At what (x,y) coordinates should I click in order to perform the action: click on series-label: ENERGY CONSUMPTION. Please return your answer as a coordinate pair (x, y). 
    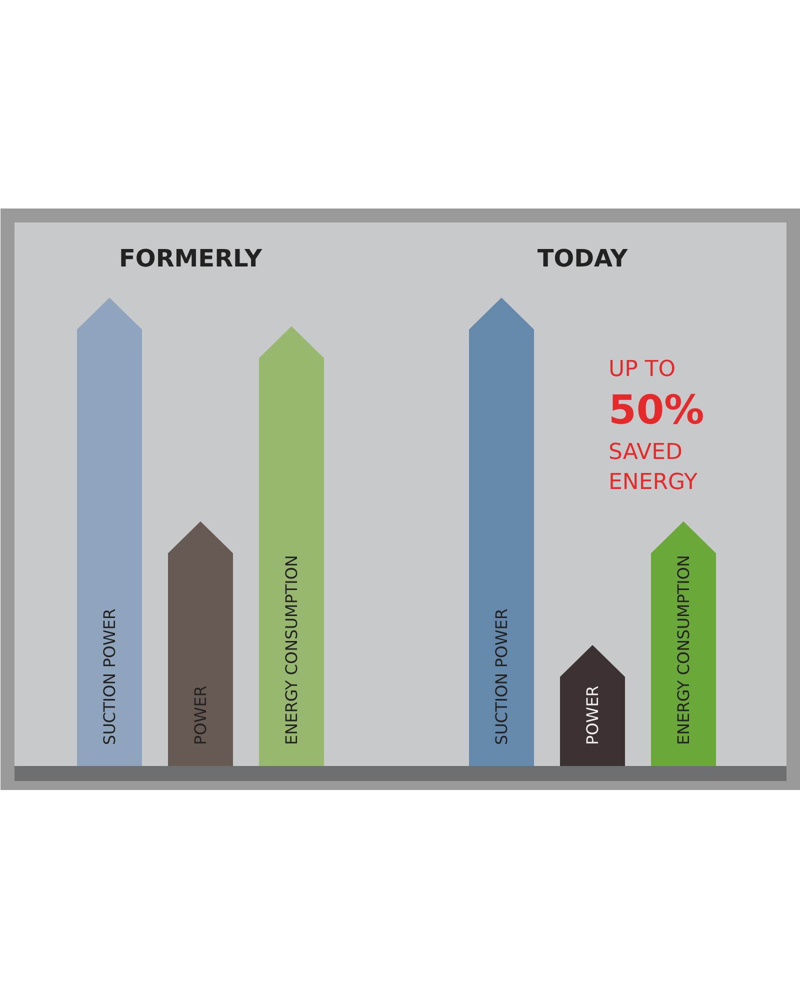
    Looking at the image, I should click on (683, 650).